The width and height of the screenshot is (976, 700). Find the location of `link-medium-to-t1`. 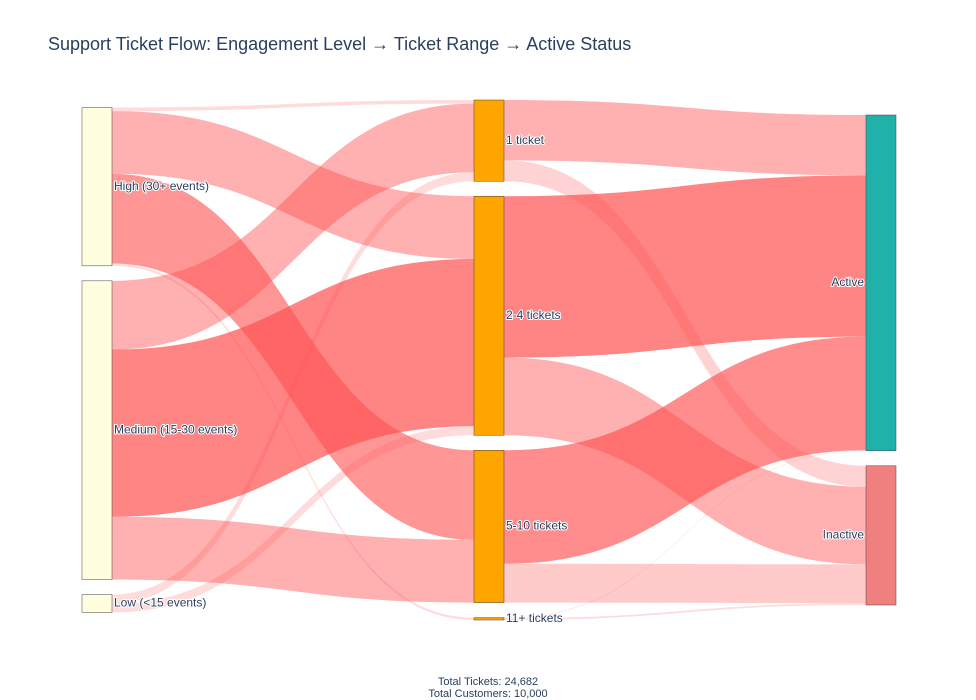

link-medium-to-t1 is located at coordinates (293, 226).